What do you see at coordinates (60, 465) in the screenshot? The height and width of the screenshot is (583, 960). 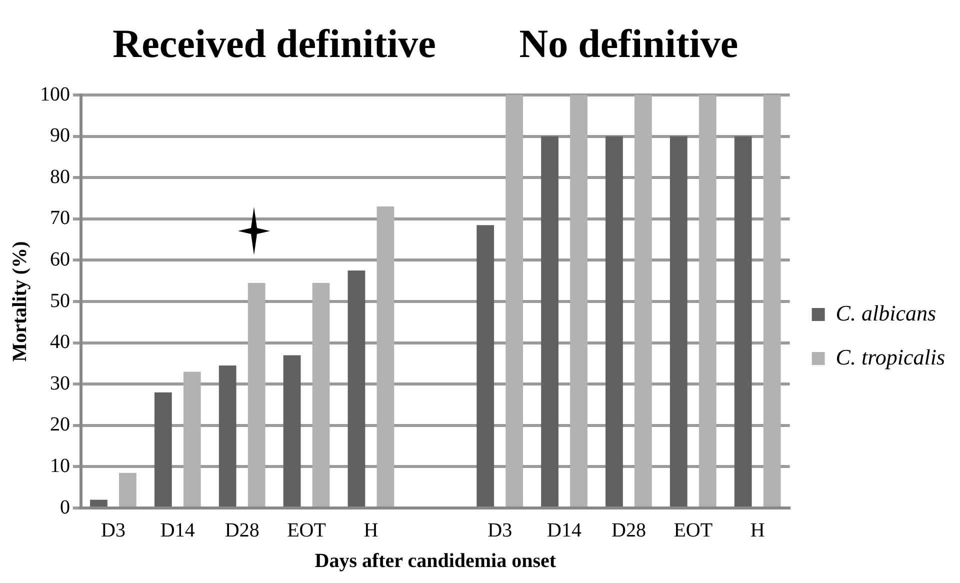 I see `y-tick-label: 10` at bounding box center [60, 465].